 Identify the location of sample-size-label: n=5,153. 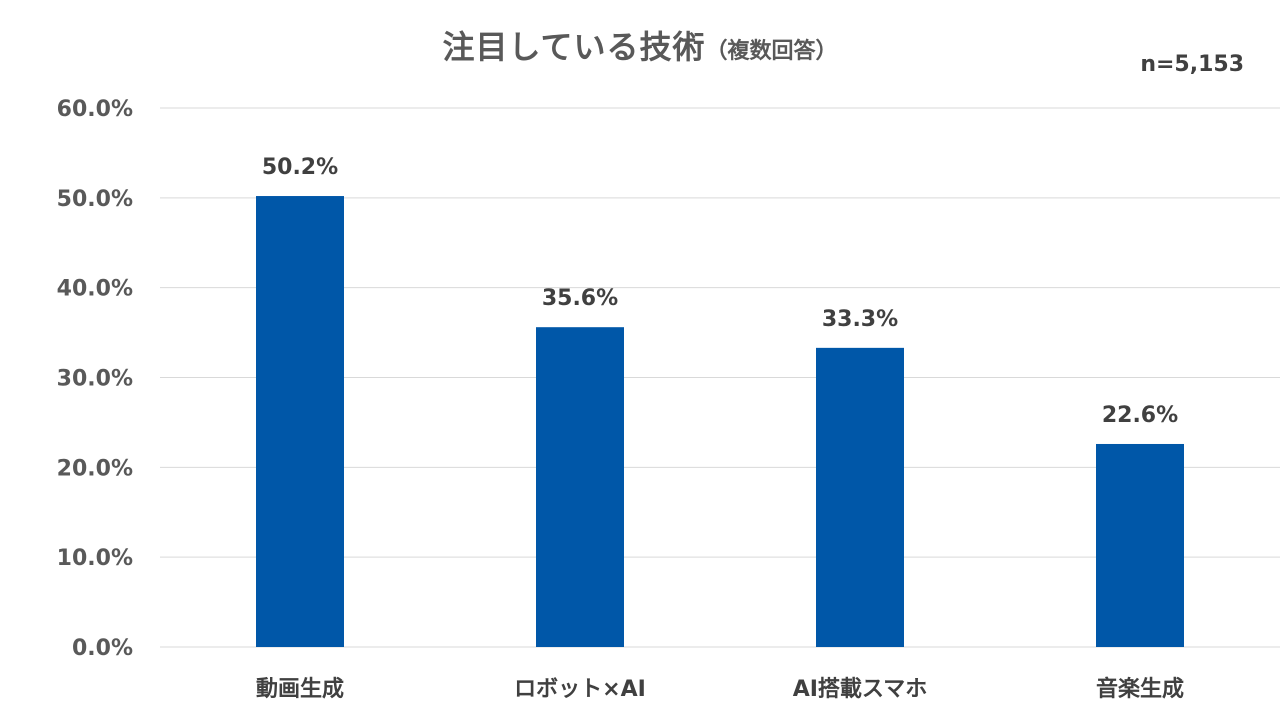
(1192, 64).